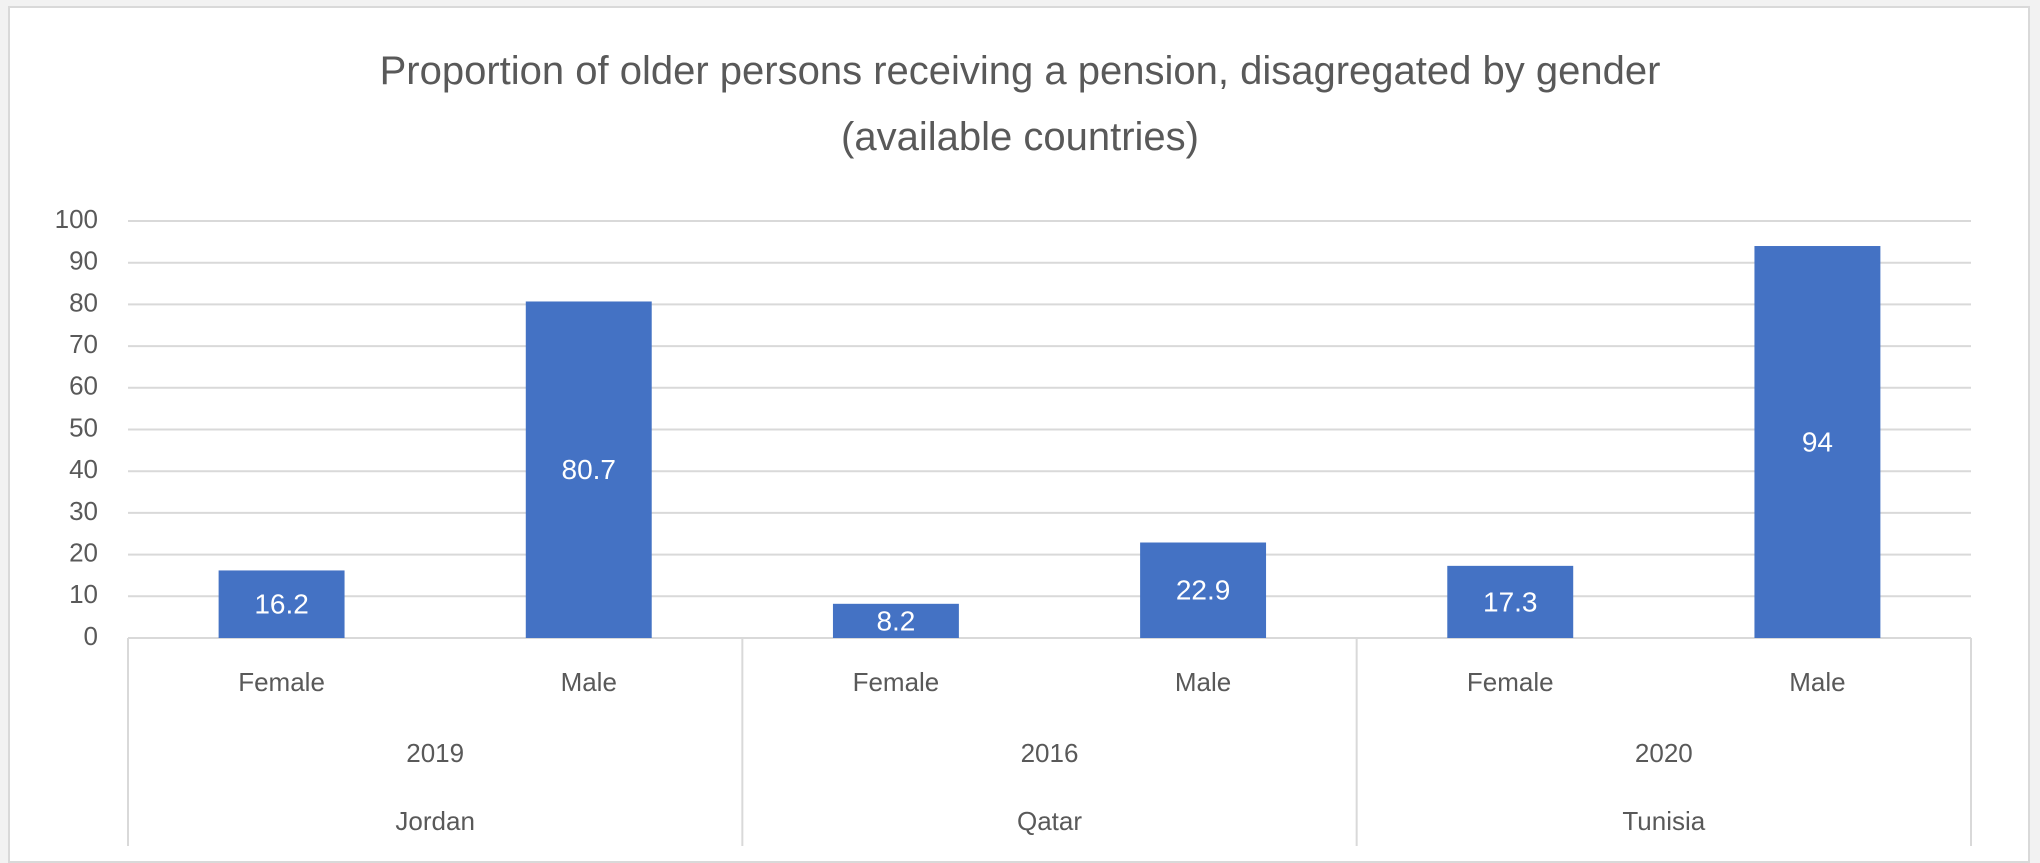 The height and width of the screenshot is (863, 2040). Describe the element at coordinates (76, 219) in the screenshot. I see `y-tick-label: 100` at that location.